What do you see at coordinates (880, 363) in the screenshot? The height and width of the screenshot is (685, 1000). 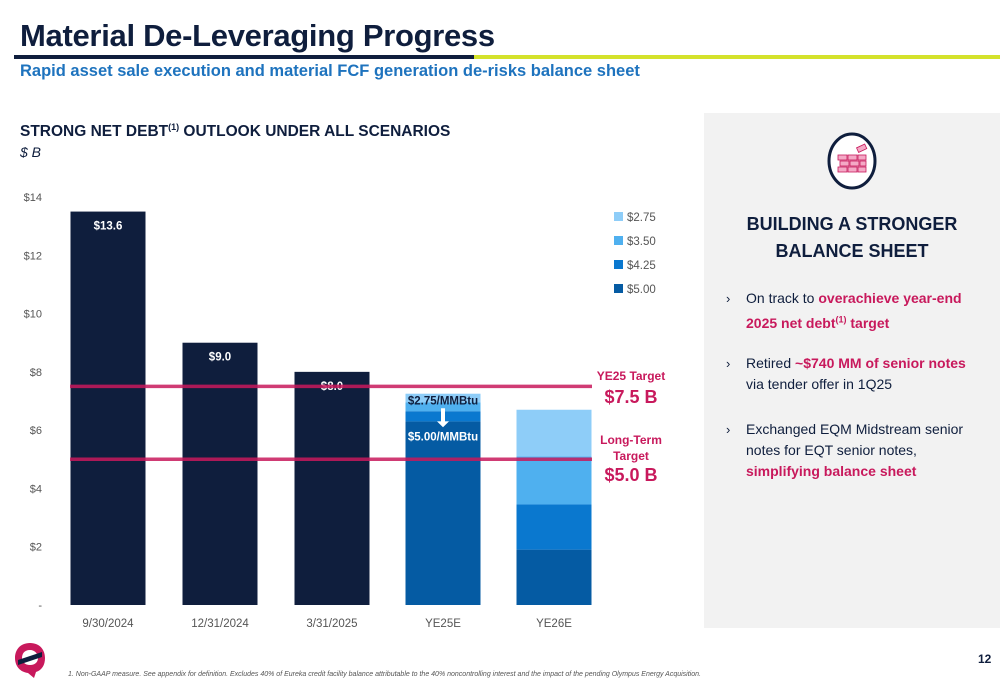 I see `bullet-2-highlight: ~$740 MM of senior notes` at bounding box center [880, 363].